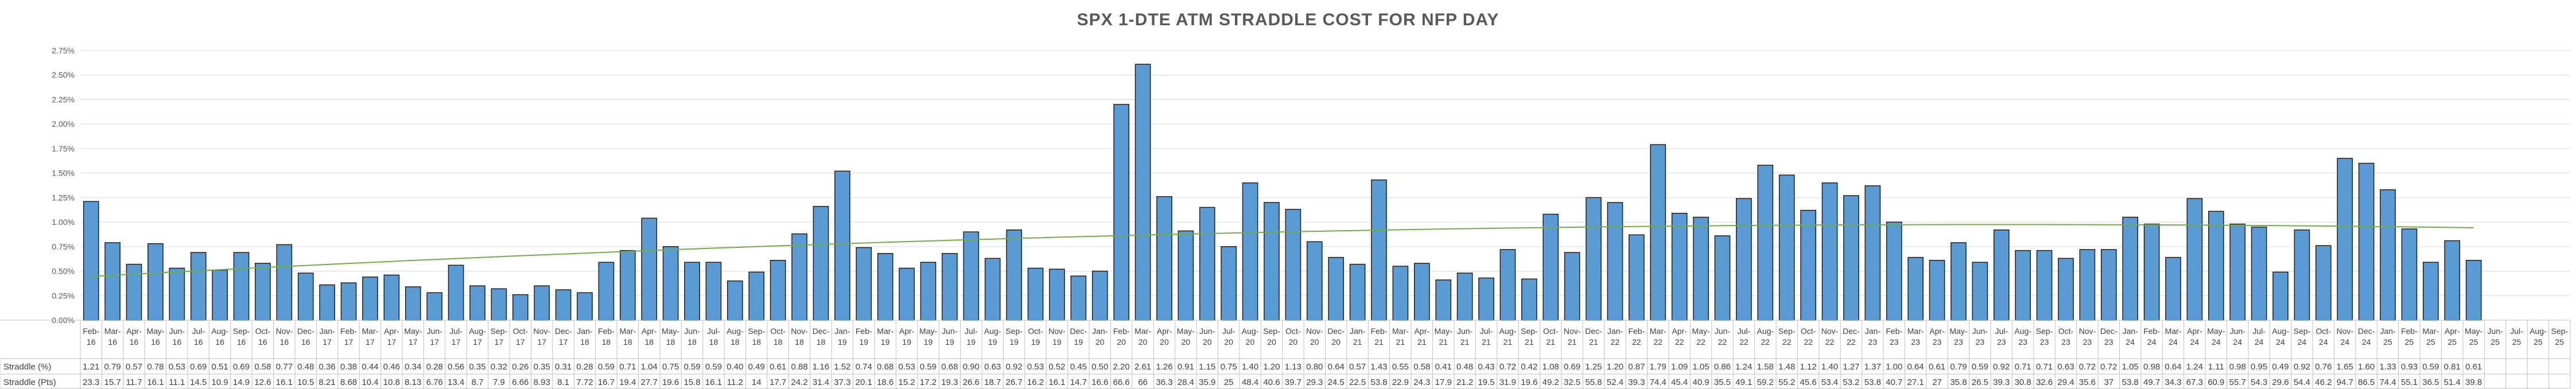 This screenshot has height=389, width=2576. Describe the element at coordinates (1829, 382) in the screenshot. I see `table-cell: 53.4` at that location.